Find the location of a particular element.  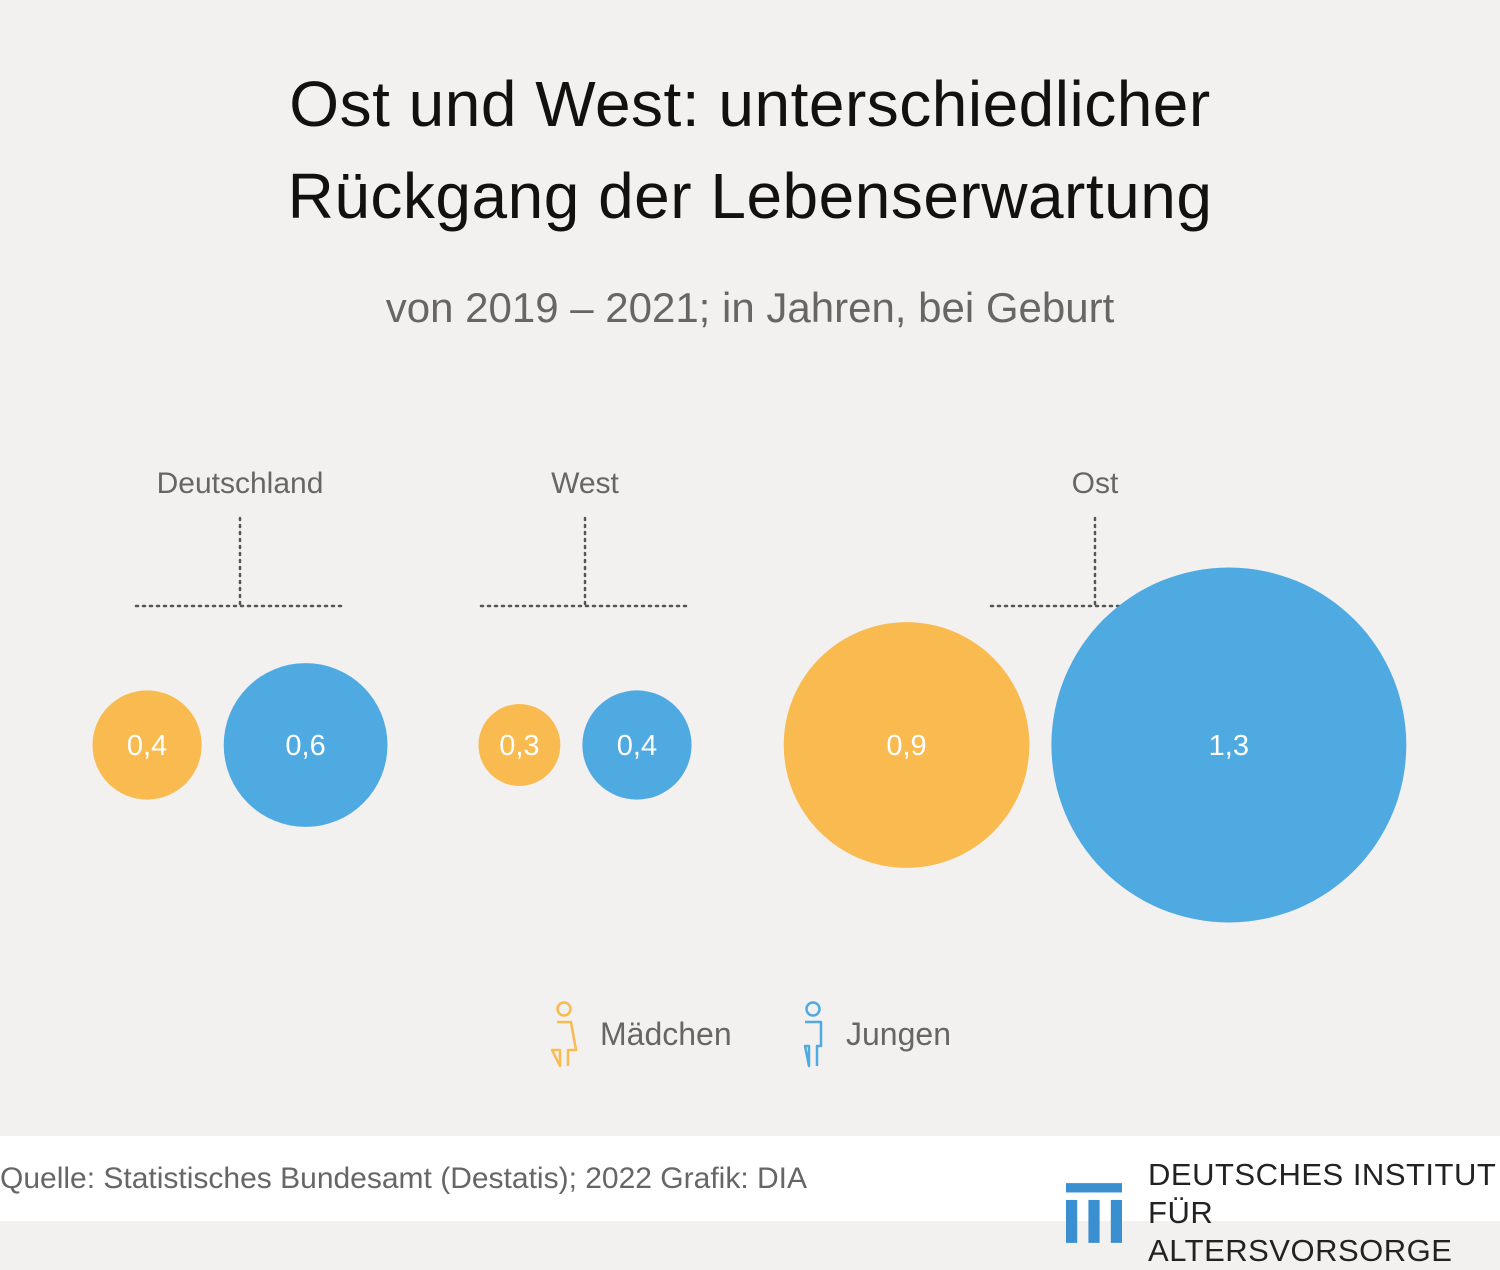

bubble-deutschland-maedchen is located at coordinates (147, 745).